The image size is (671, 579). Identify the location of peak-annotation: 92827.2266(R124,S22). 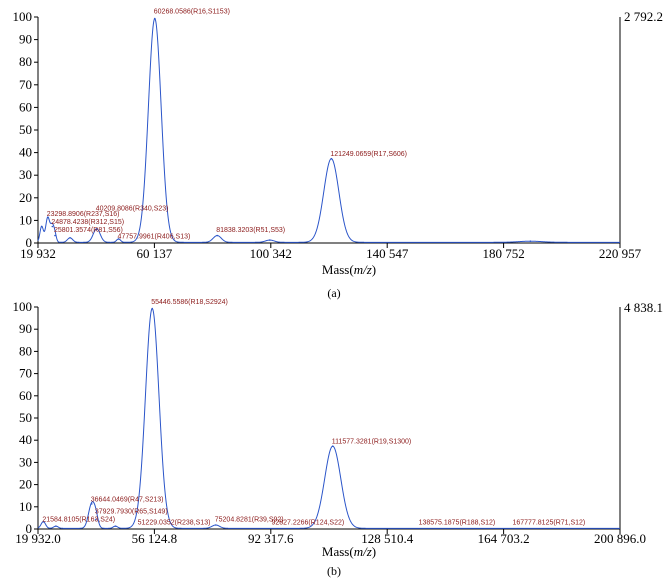
(307, 523).